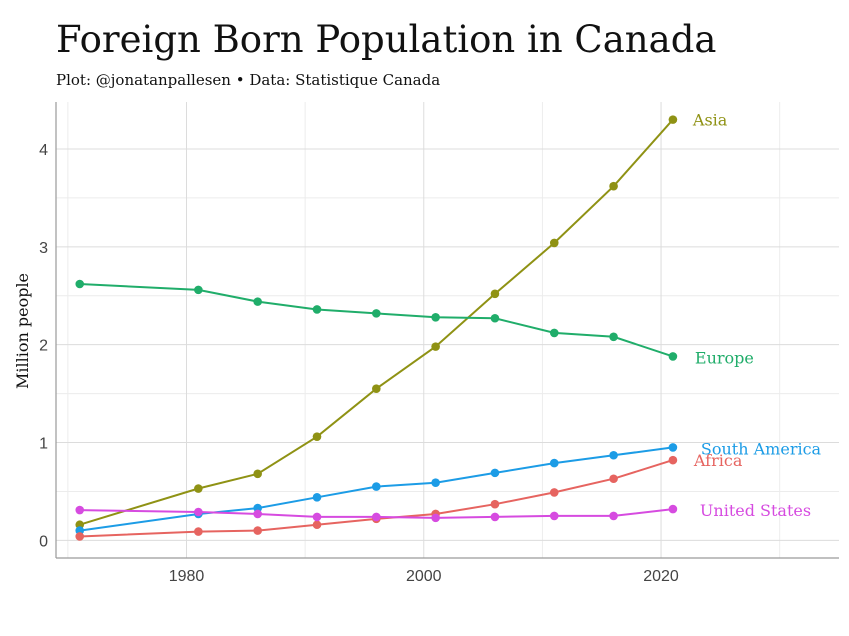  I want to click on chart-title: Foreign Born Population in Canada, so click(386, 39).